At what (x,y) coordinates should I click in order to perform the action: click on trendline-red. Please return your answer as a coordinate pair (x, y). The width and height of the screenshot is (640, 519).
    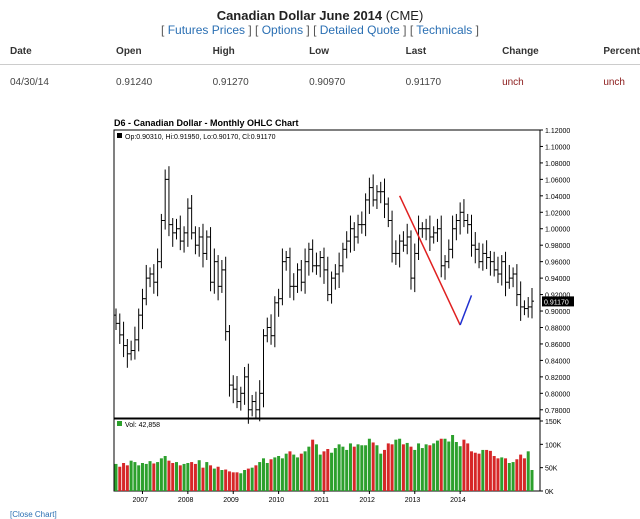
    Looking at the image, I should click on (429, 260).